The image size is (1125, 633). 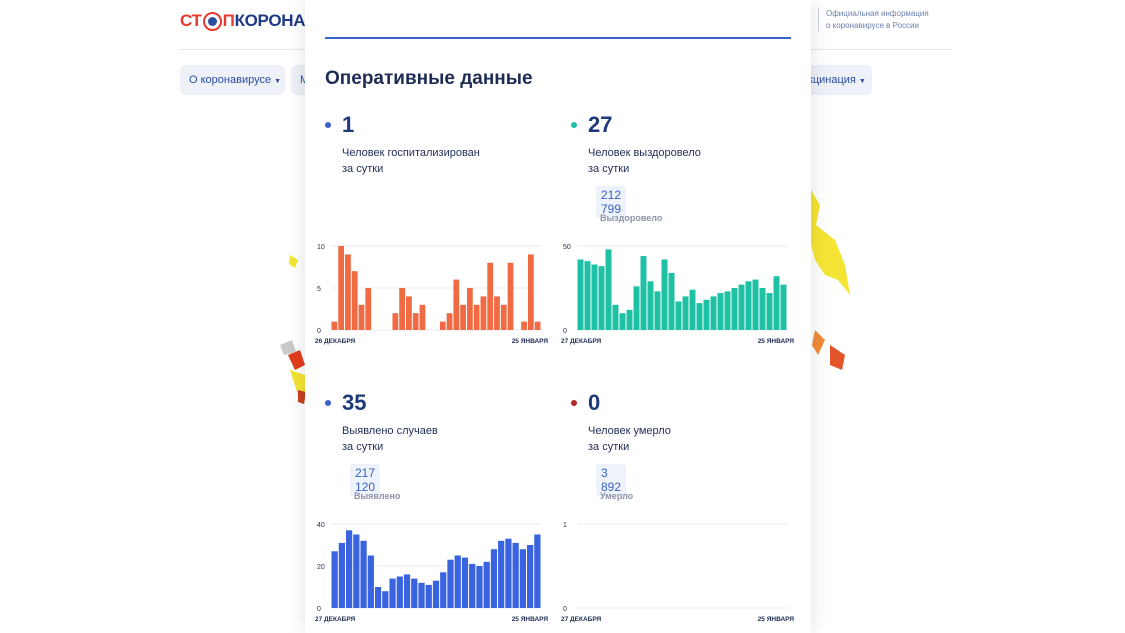 What do you see at coordinates (335, 341) in the screenshot?
I see `x-start-label: 26 ДЕКАБРЯ` at bounding box center [335, 341].